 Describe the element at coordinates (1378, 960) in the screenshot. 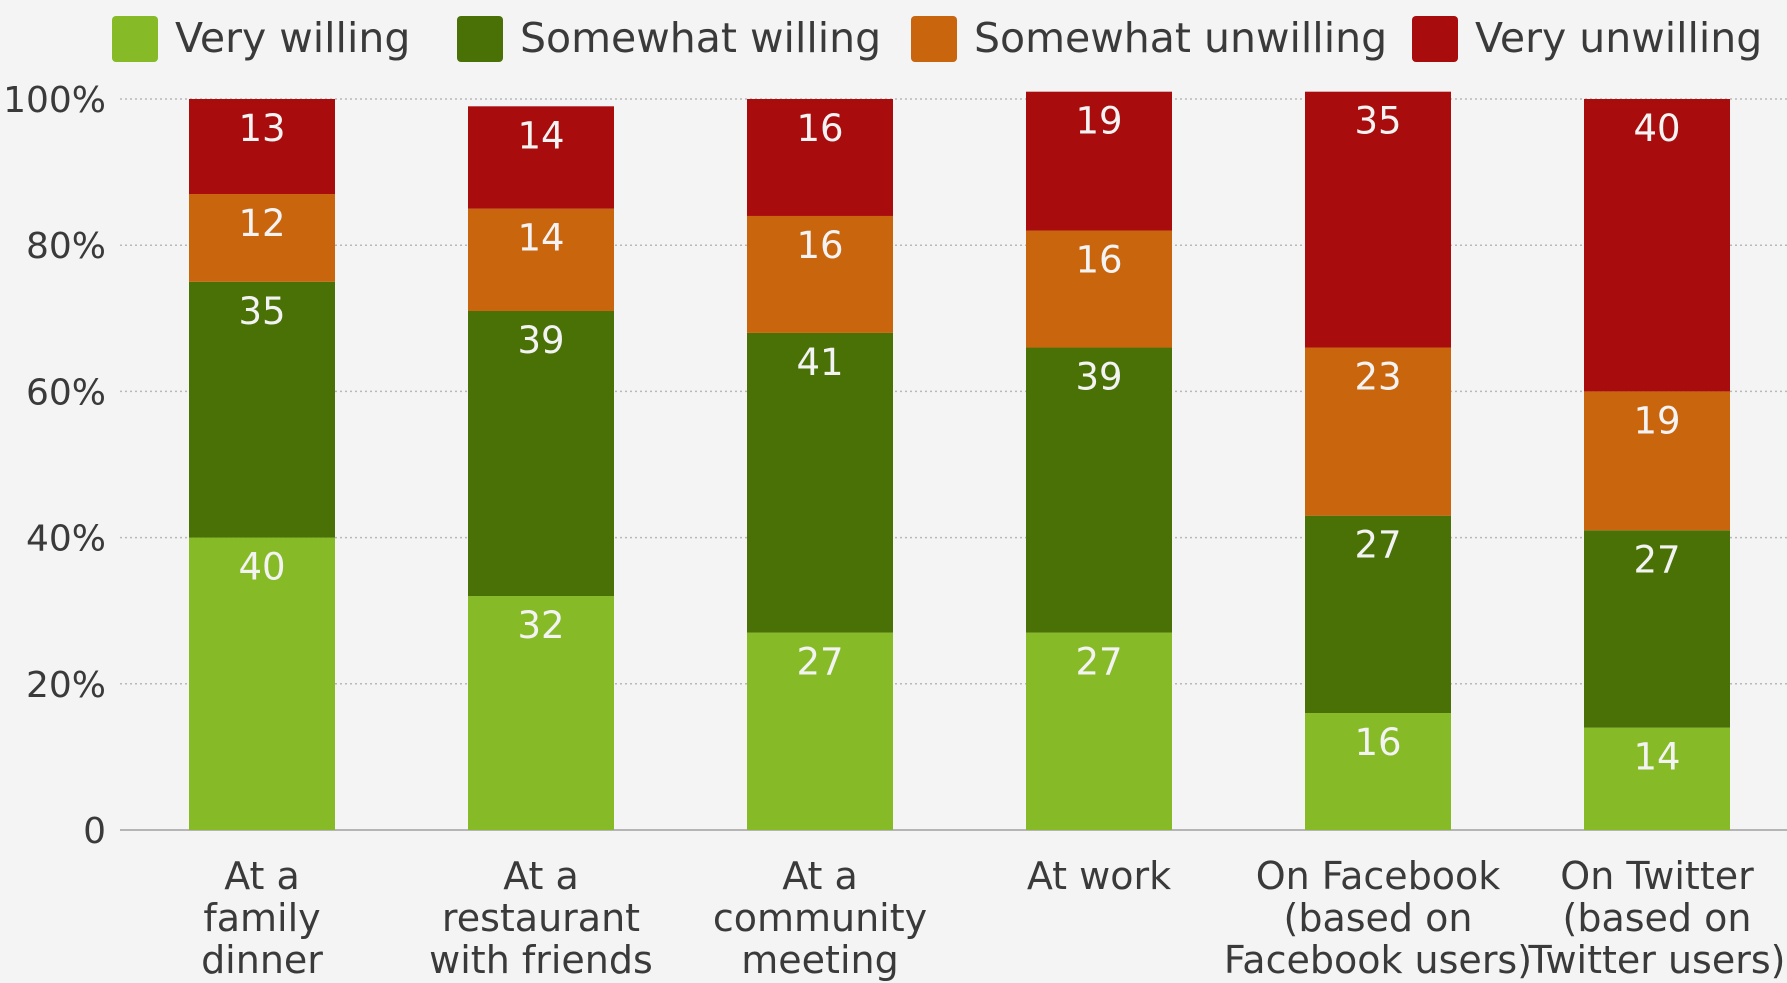

I see `x-tick-label: Facebook users)` at that location.